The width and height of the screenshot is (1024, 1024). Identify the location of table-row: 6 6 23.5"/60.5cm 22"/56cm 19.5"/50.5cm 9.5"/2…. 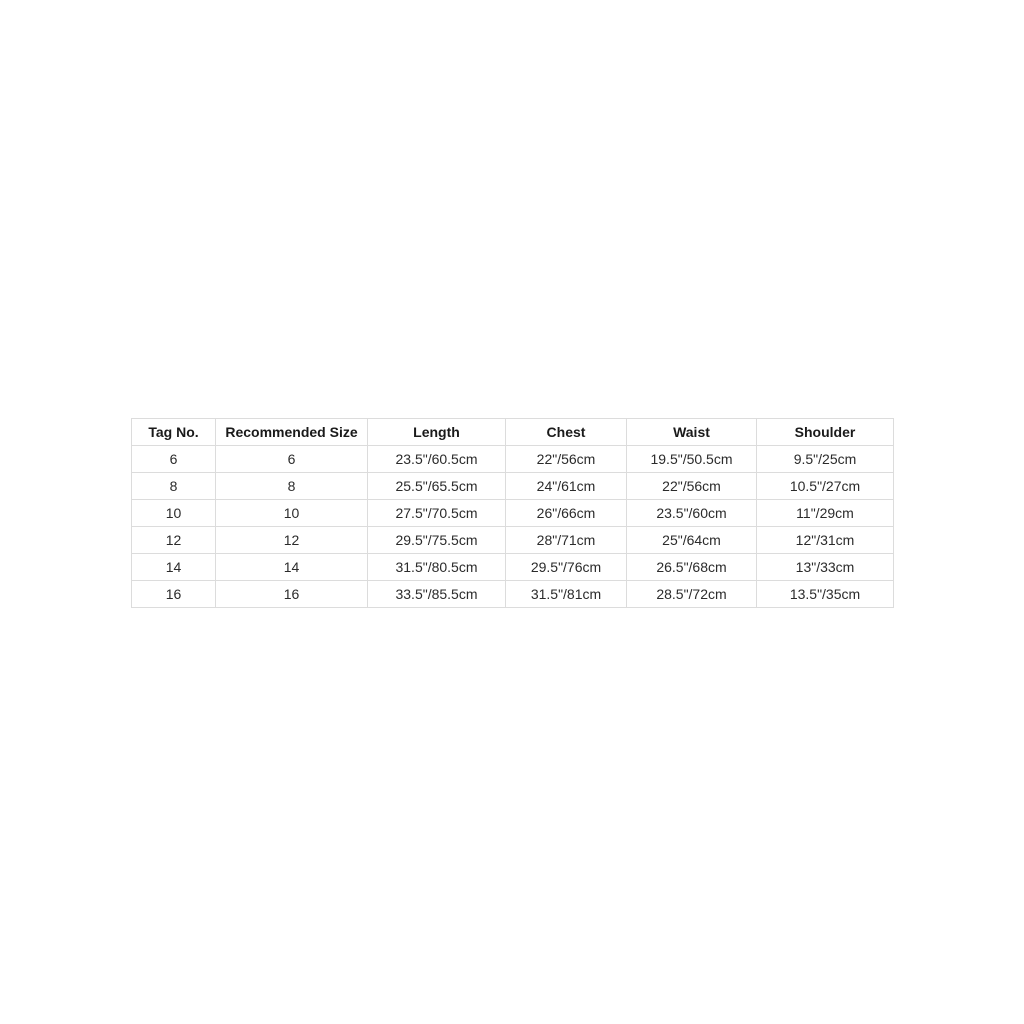
(512, 459).